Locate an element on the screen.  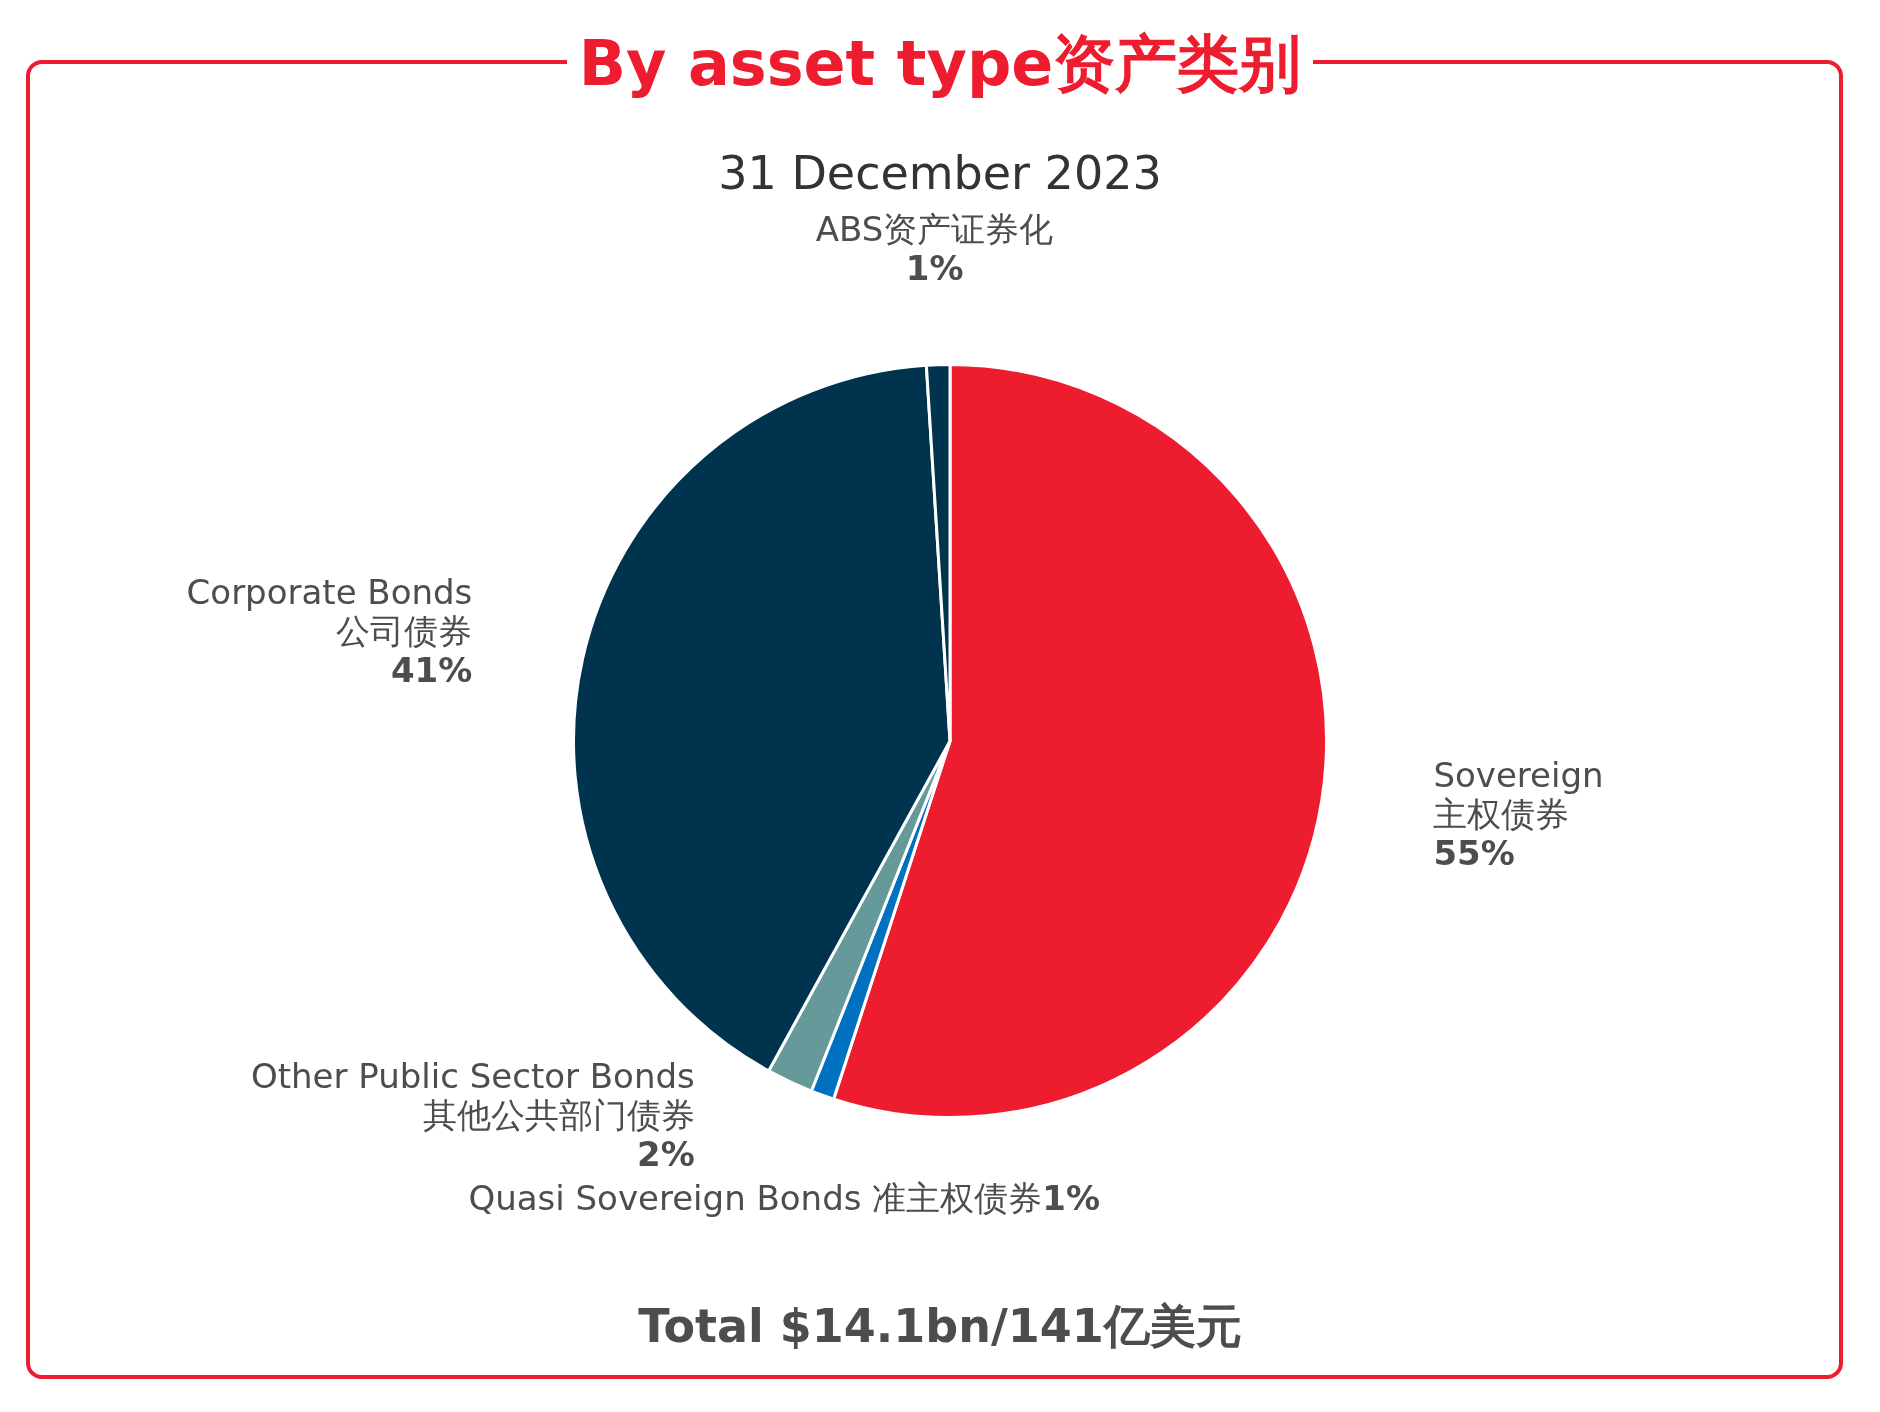
text: Total $14.1bn/141亿美元 is located at coordinates (940, 1326).